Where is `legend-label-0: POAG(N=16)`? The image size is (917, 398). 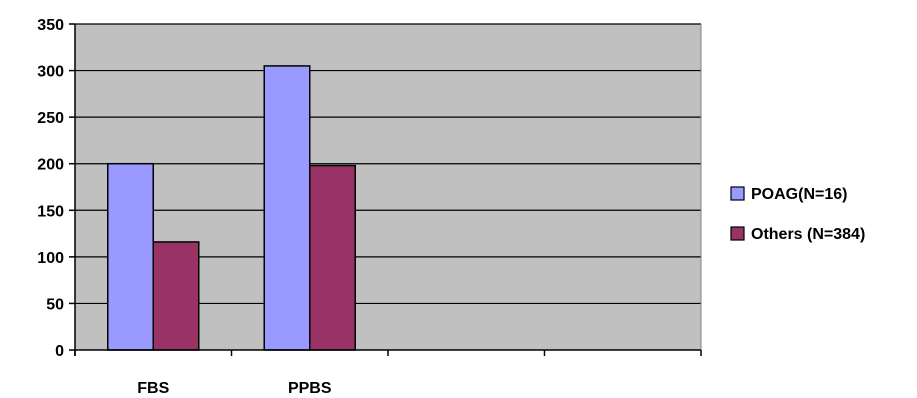 legend-label-0: POAG(N=16) is located at coordinates (799, 194).